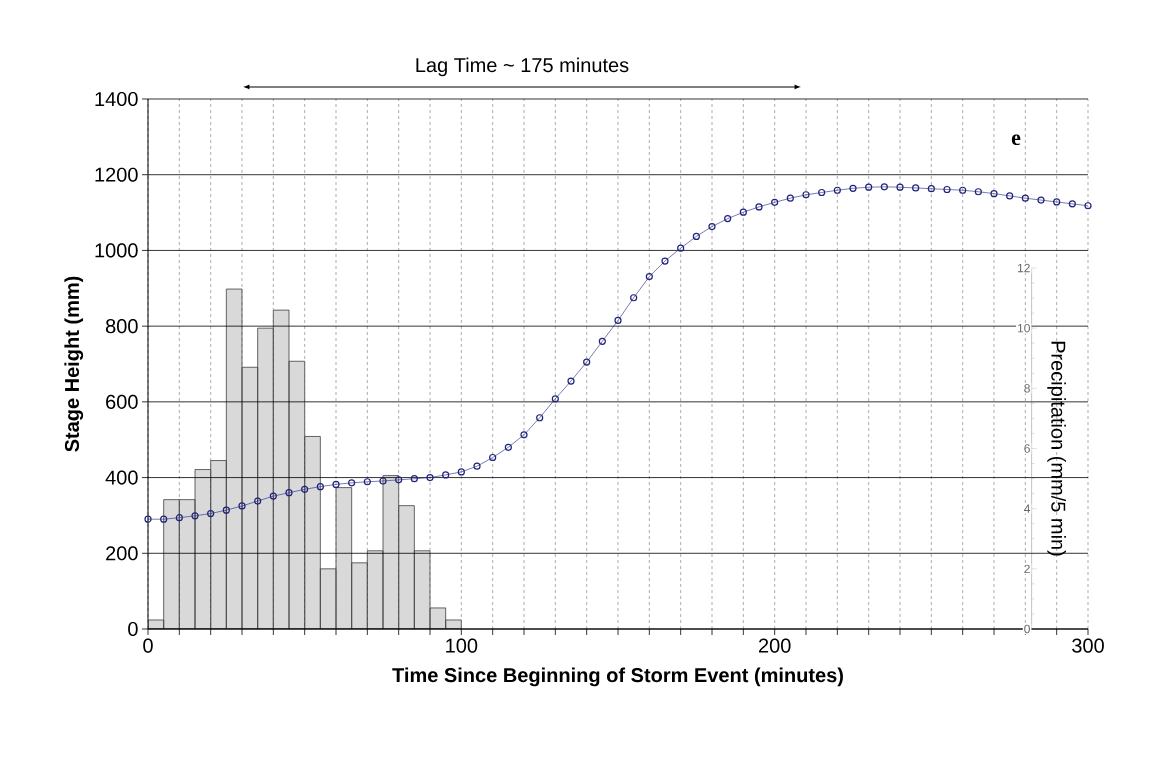  I want to click on y-tick-label: 1200, so click(116, 174).